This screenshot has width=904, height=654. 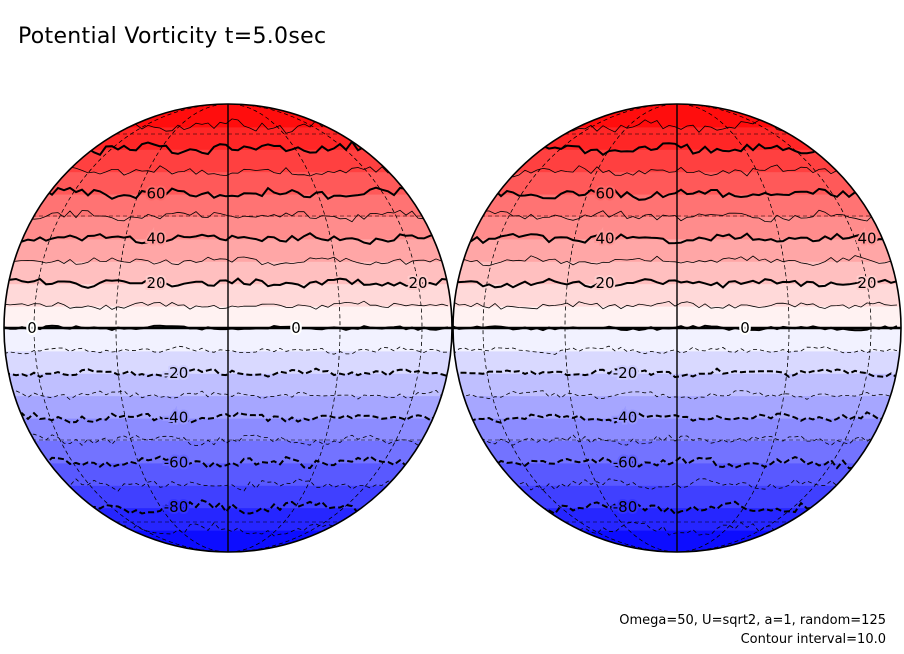 What do you see at coordinates (172, 36) in the screenshot?
I see `chart-title: Potential Vorticity t=5.0sec` at bounding box center [172, 36].